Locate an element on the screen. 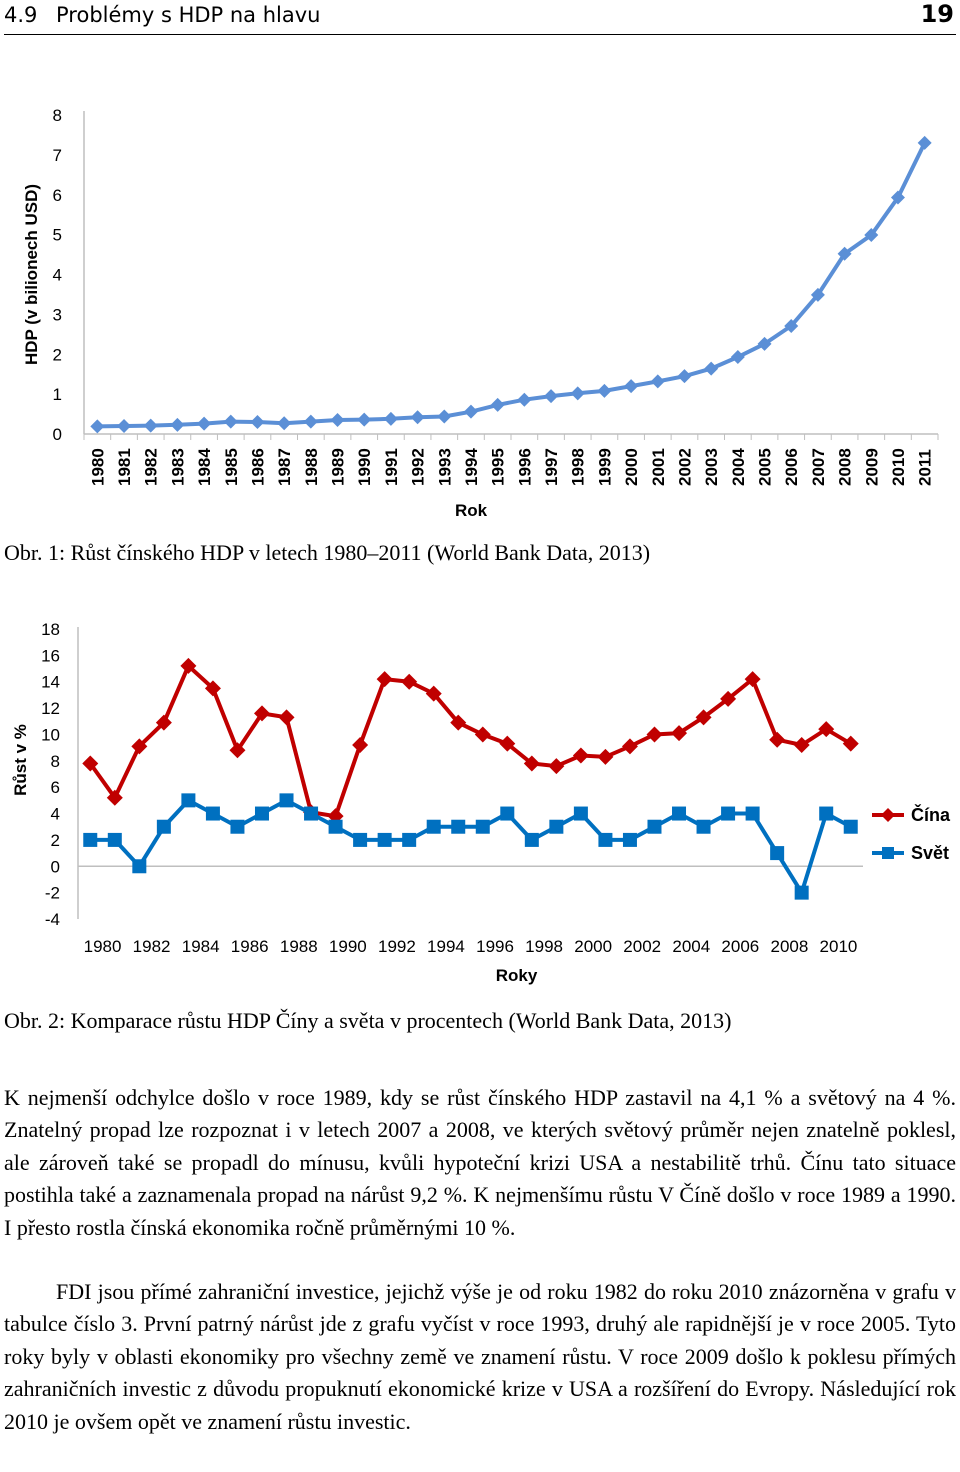  x-tick-label: 2000 is located at coordinates (593, 946).